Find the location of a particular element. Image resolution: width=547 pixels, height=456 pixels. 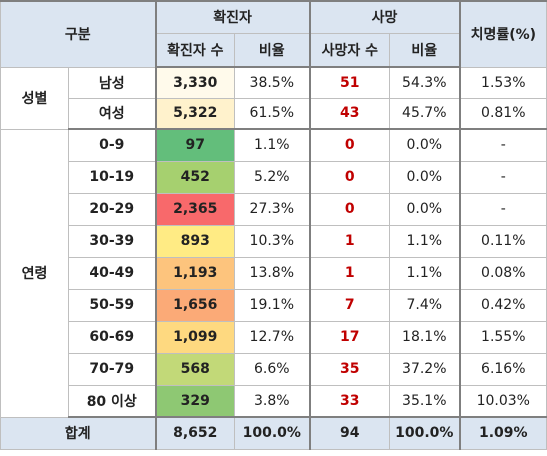

total-row: 합계 8,652 100.0% 94 100.0% 1.09% is located at coordinates (273, 433).